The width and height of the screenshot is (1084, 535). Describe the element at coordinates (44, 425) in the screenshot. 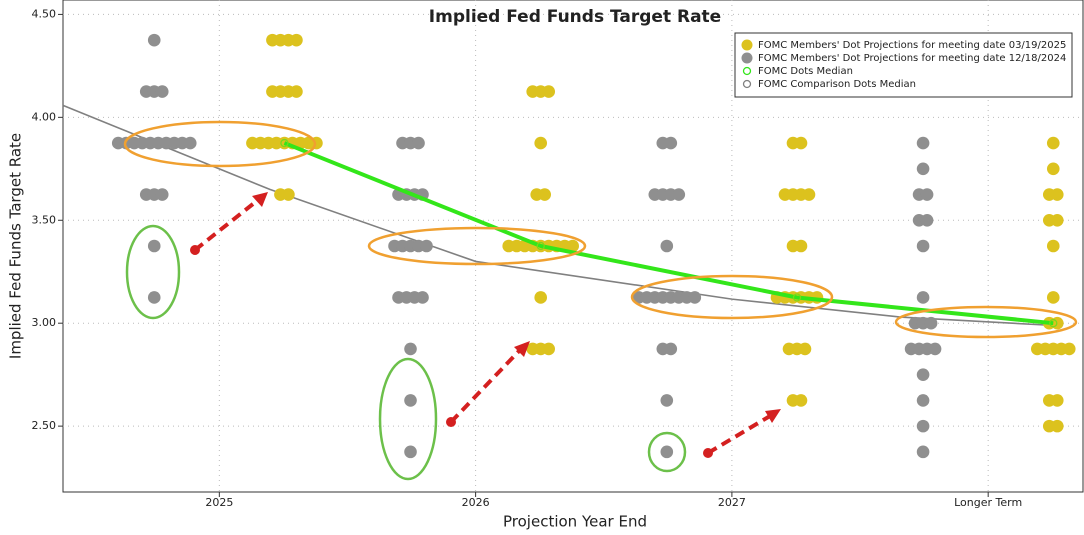

I see `y-tick-label: 2.50` at that location.